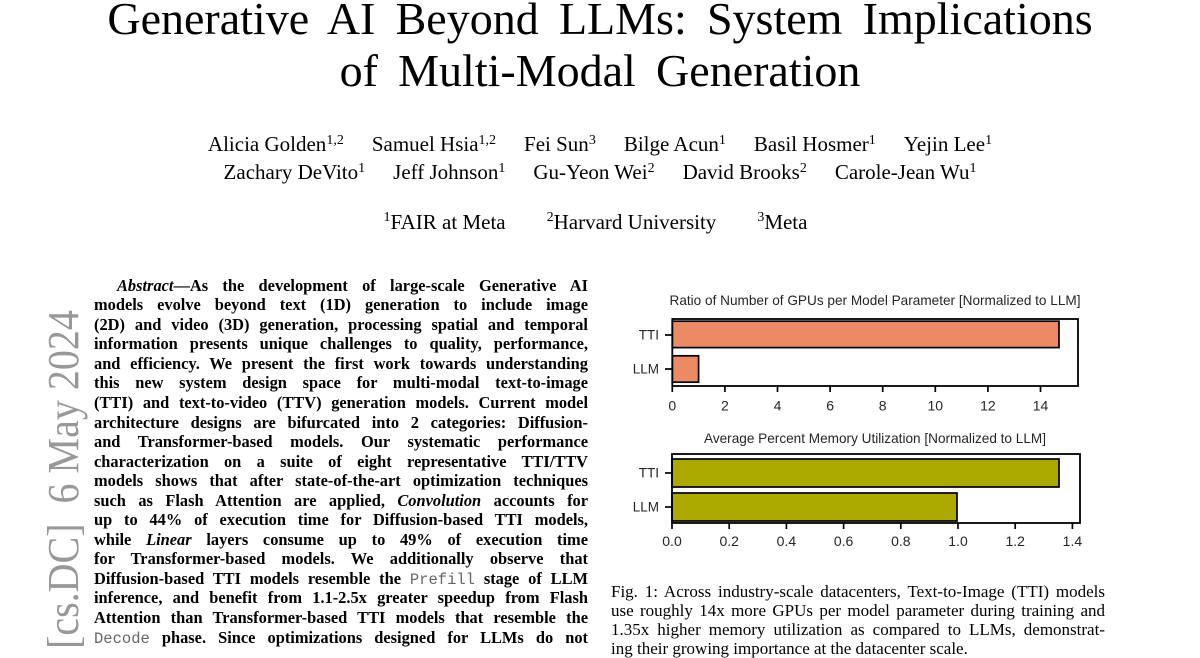 The image size is (1200, 658). What do you see at coordinates (787, 541) in the screenshot?
I see `svg-text: 0.4` at bounding box center [787, 541].